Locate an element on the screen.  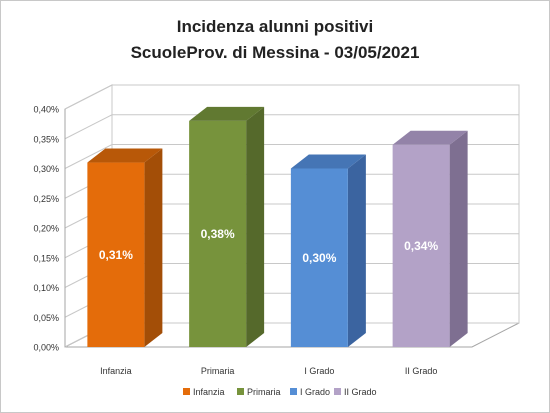
legend-item: Primaria is located at coordinates (259, 392).